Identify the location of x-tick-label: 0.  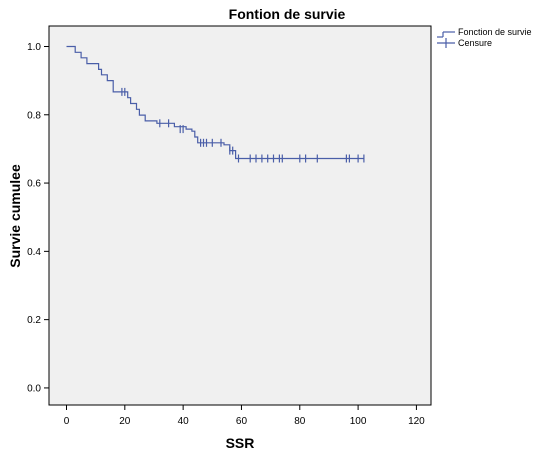
(67, 421).